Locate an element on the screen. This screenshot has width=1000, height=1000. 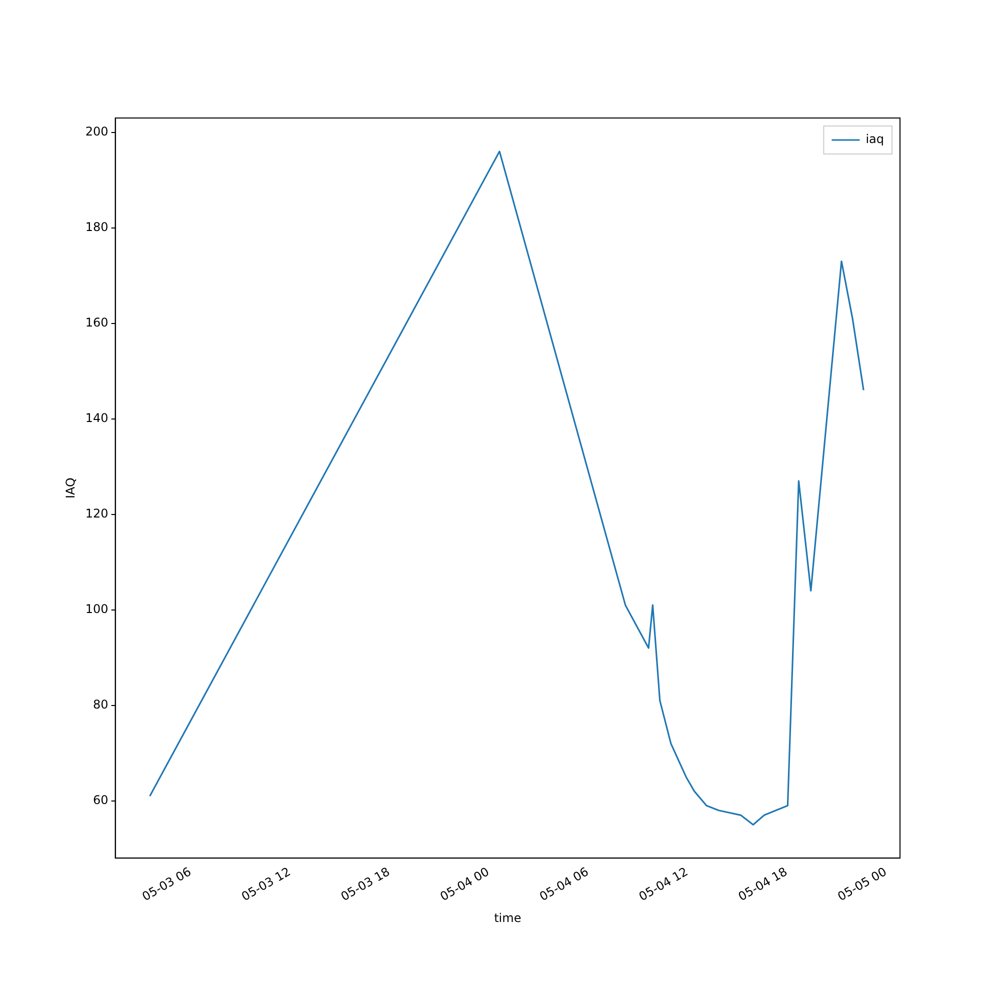
y-tick-label: 200 is located at coordinates (96, 131).